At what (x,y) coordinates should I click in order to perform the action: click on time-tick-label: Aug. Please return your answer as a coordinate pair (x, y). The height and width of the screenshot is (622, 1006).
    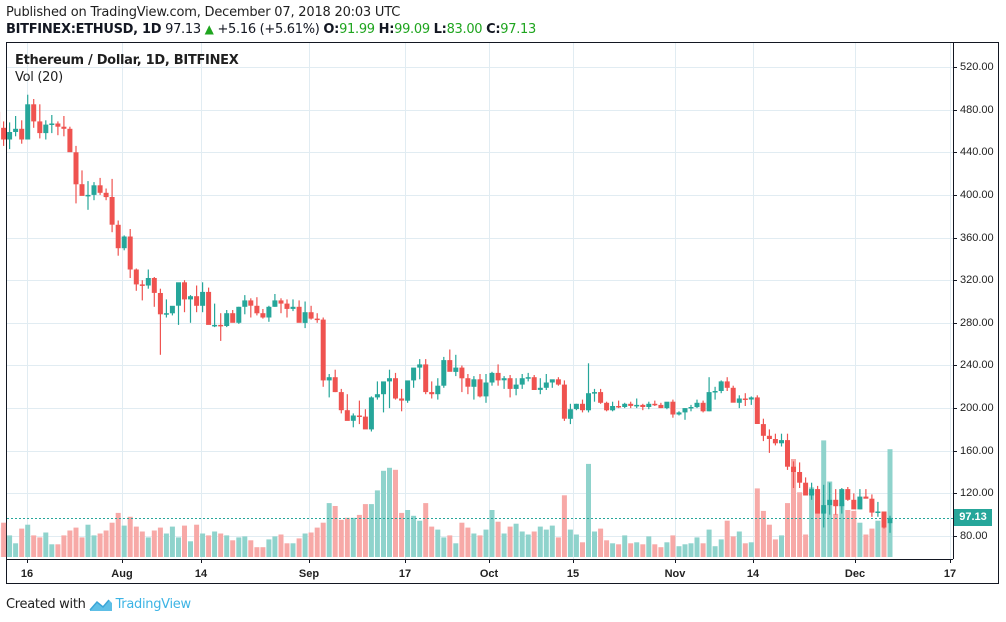
    Looking at the image, I should click on (122, 574).